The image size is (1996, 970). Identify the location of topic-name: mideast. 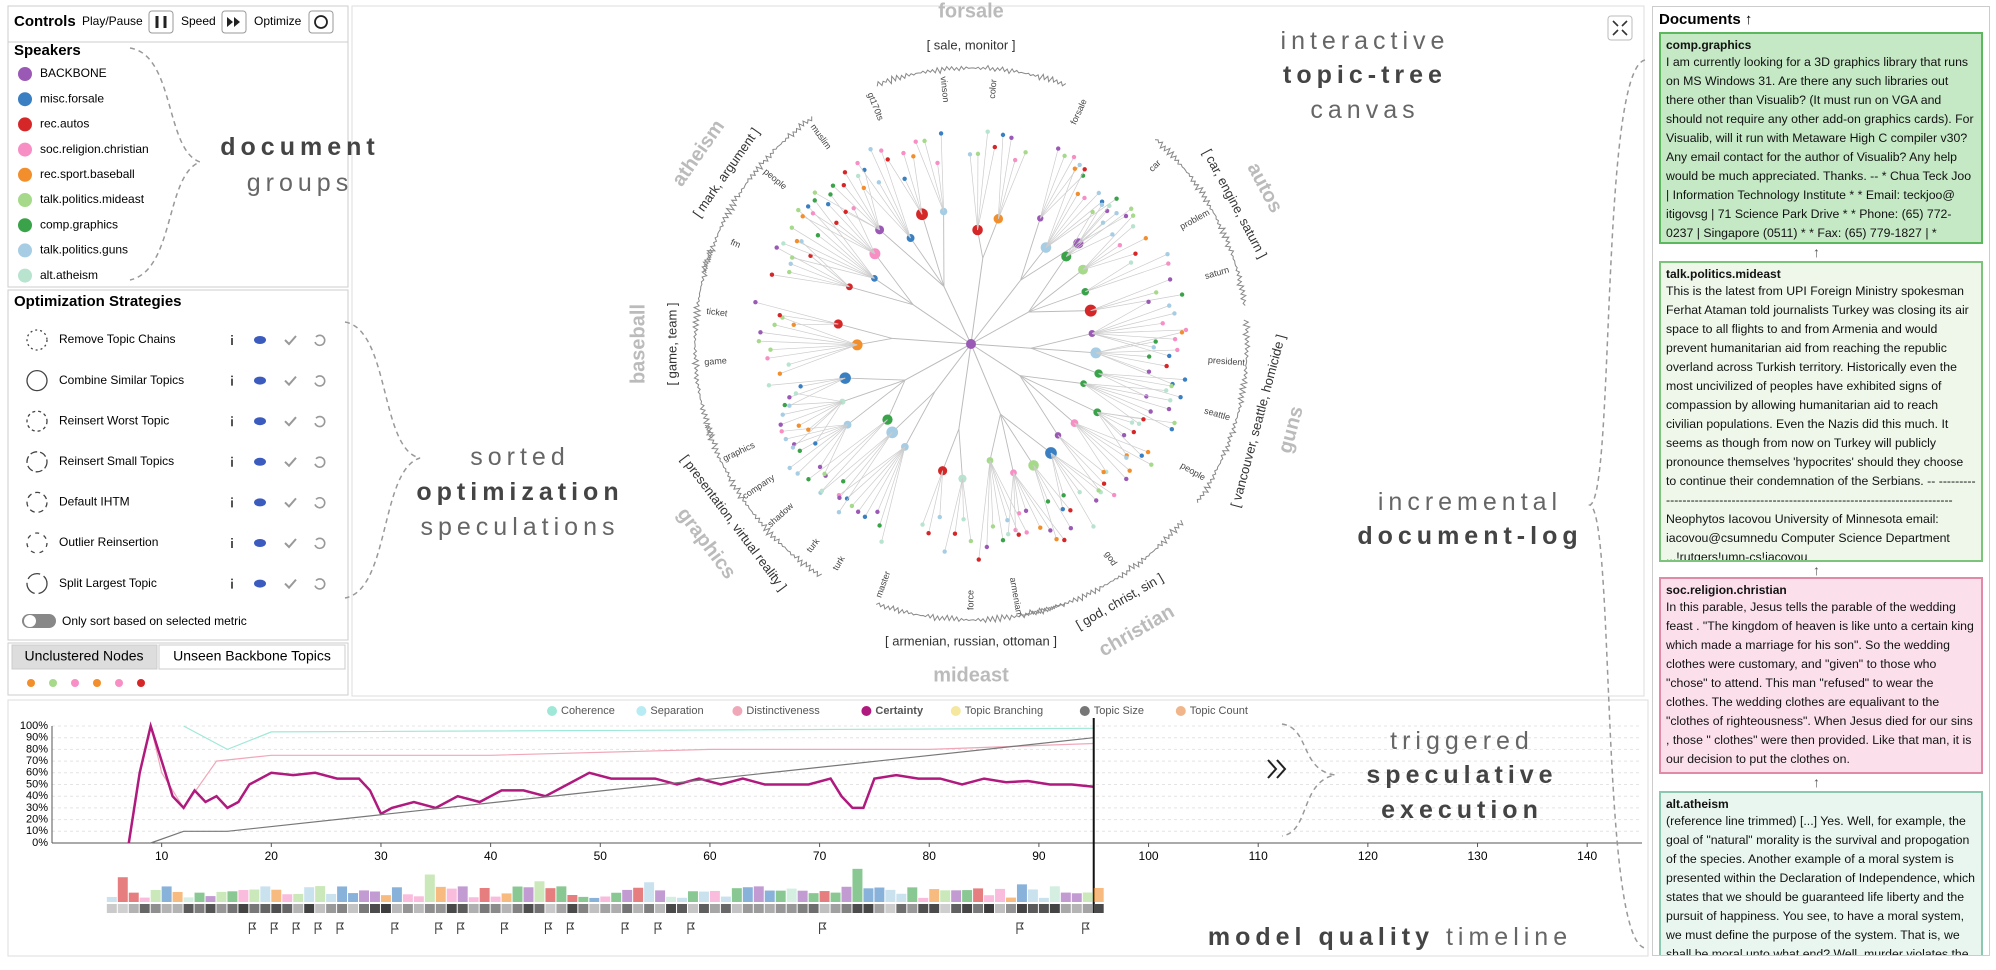
(971, 675).